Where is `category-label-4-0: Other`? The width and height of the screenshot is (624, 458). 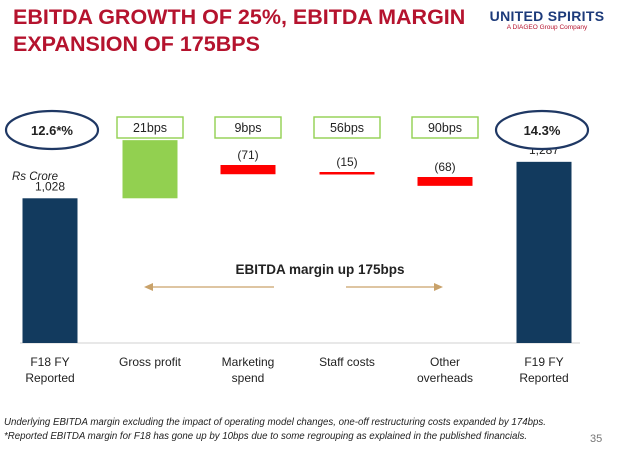
category-label-4-0: Other is located at coordinates (445, 362).